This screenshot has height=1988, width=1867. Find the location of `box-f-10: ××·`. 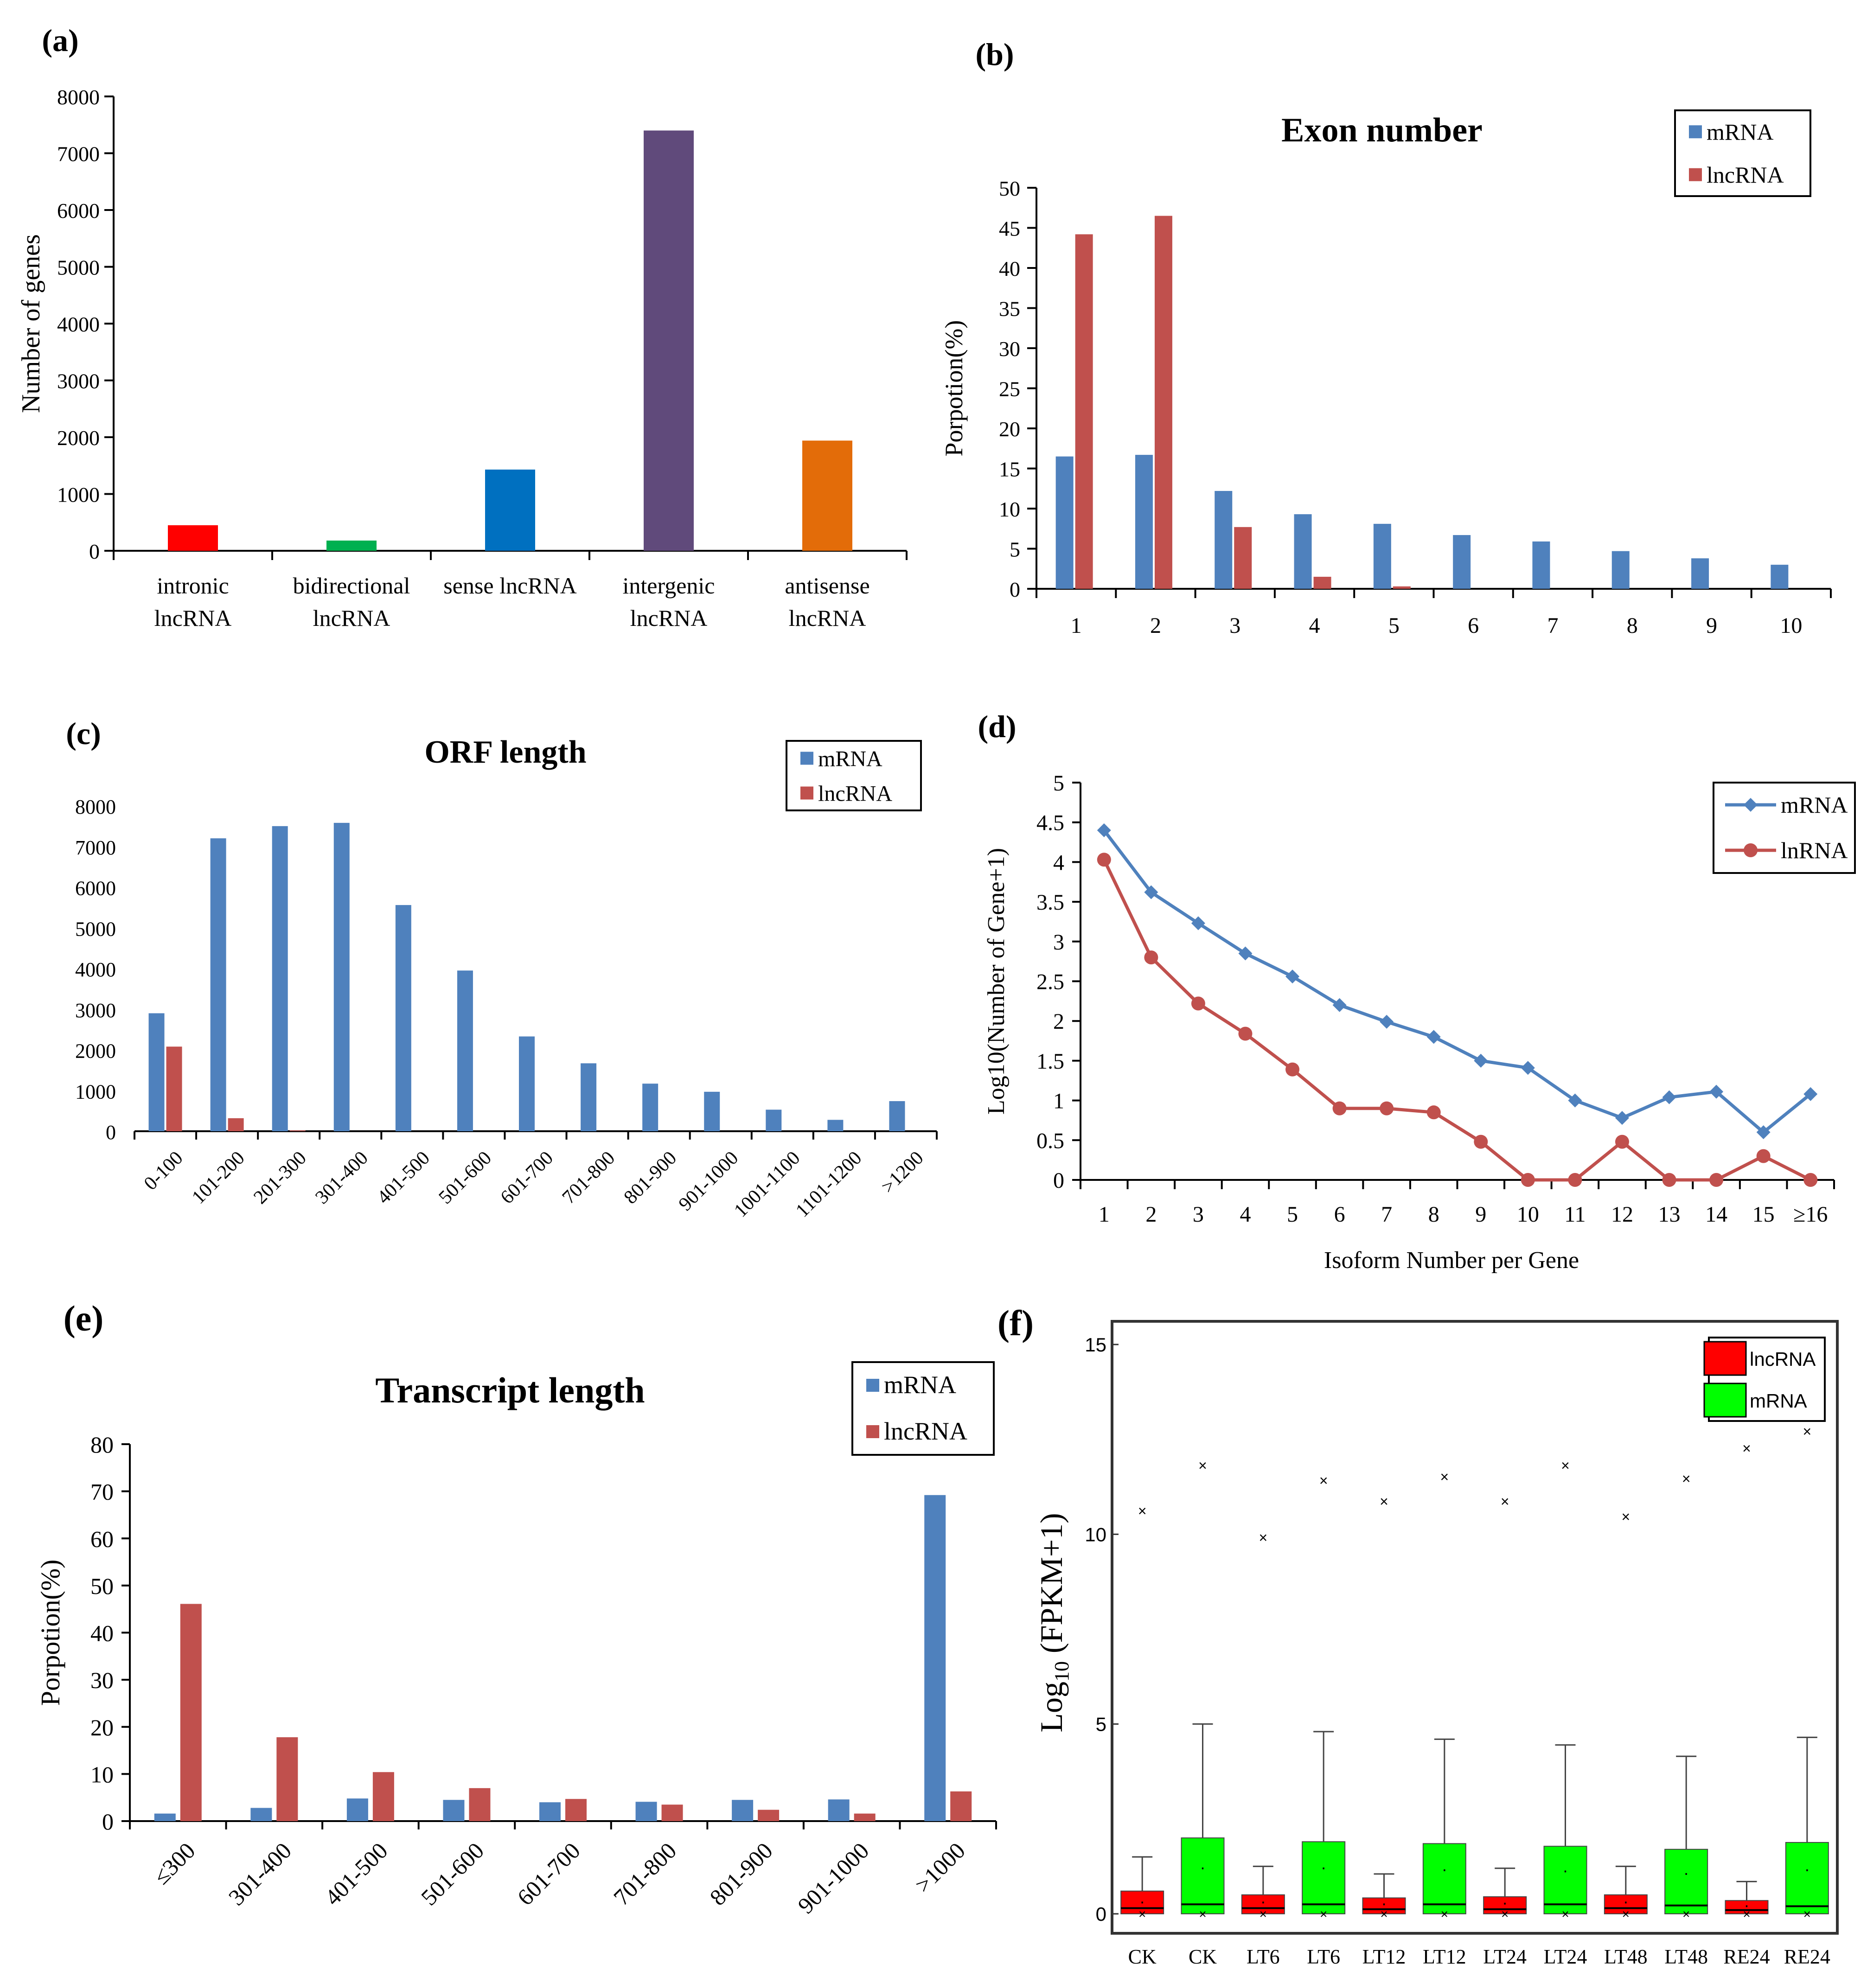

box-f-10: ××· is located at coordinates (1747, 1680).